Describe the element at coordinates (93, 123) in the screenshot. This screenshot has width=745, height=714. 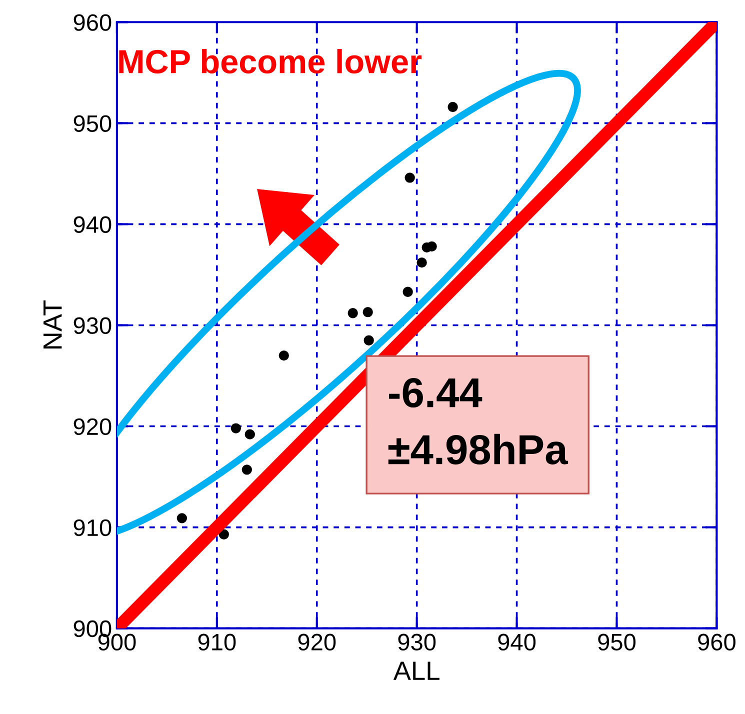
I see `y-tick-label: 950` at that location.